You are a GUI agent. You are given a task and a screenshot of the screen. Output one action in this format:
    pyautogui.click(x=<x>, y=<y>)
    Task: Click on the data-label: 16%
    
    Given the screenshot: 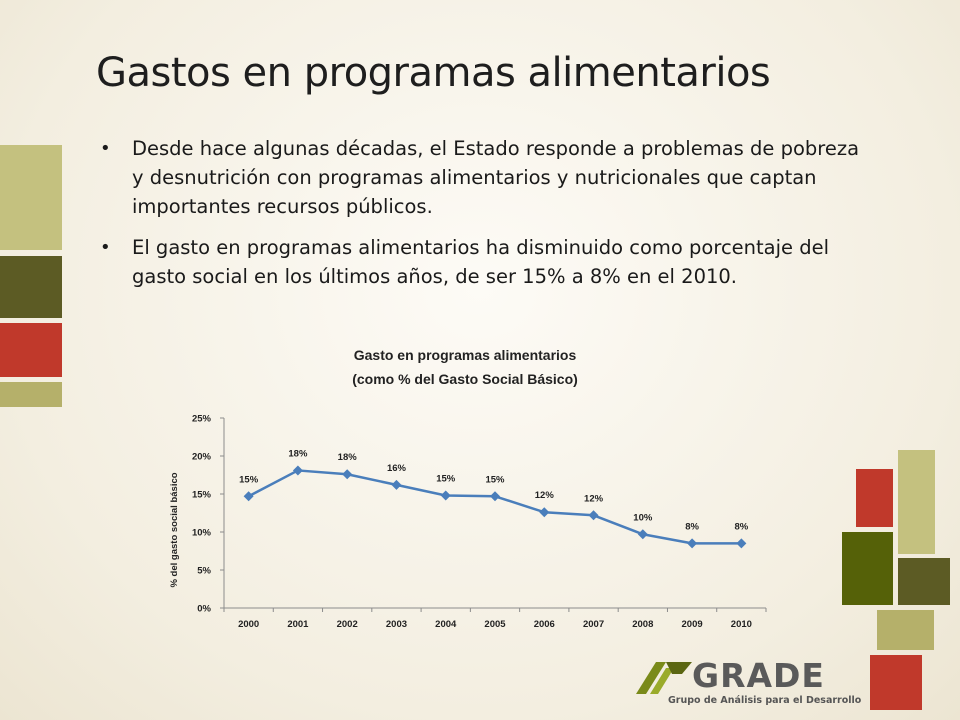 What is the action you would take?
    pyautogui.click(x=397, y=468)
    